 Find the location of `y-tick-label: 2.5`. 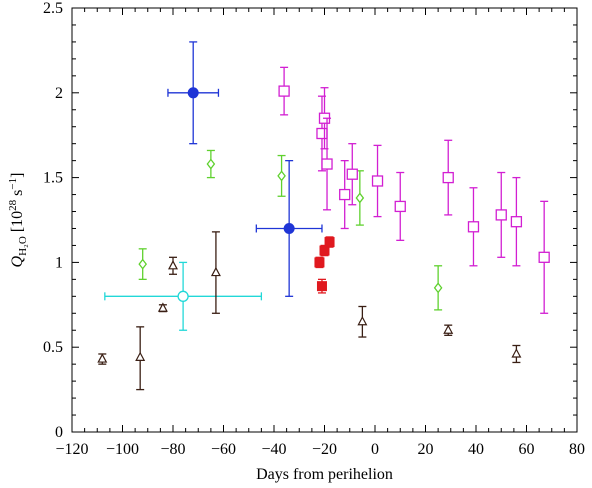

y-tick-label: 2.5 is located at coordinates (53, 8).